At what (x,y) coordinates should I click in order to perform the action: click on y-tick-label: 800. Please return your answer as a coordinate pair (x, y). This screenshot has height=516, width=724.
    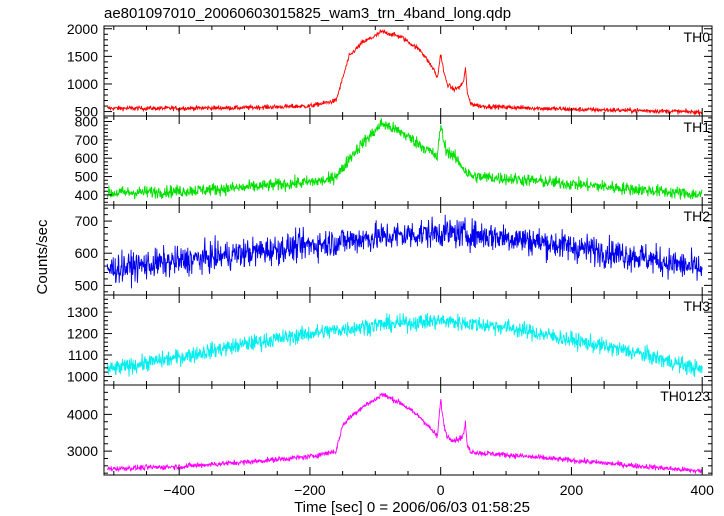
    Looking at the image, I should click on (87, 122).